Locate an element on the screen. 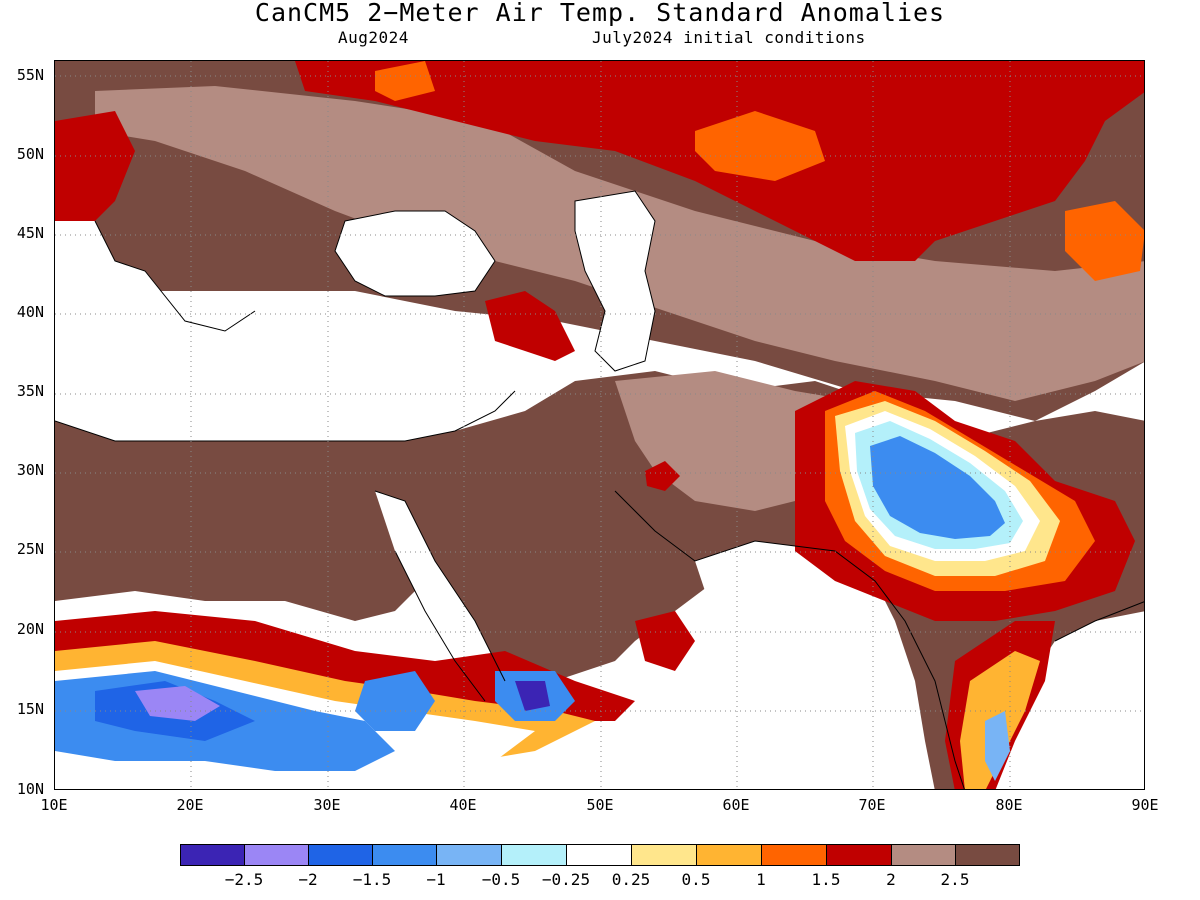 The height and width of the screenshot is (900, 1200). northwest-red-area is located at coordinates (95, 176).